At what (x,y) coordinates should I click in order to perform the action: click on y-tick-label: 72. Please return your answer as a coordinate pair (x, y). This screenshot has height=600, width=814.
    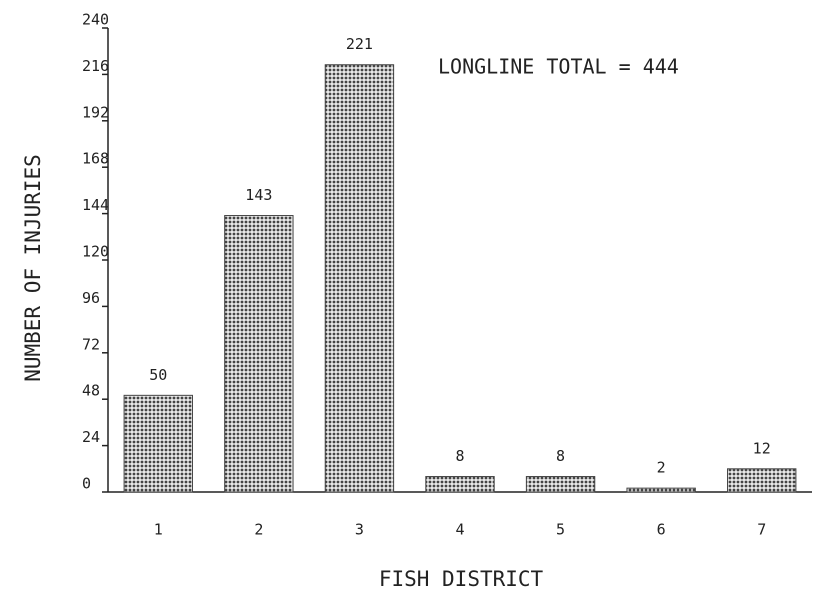
    Looking at the image, I should click on (91, 344).